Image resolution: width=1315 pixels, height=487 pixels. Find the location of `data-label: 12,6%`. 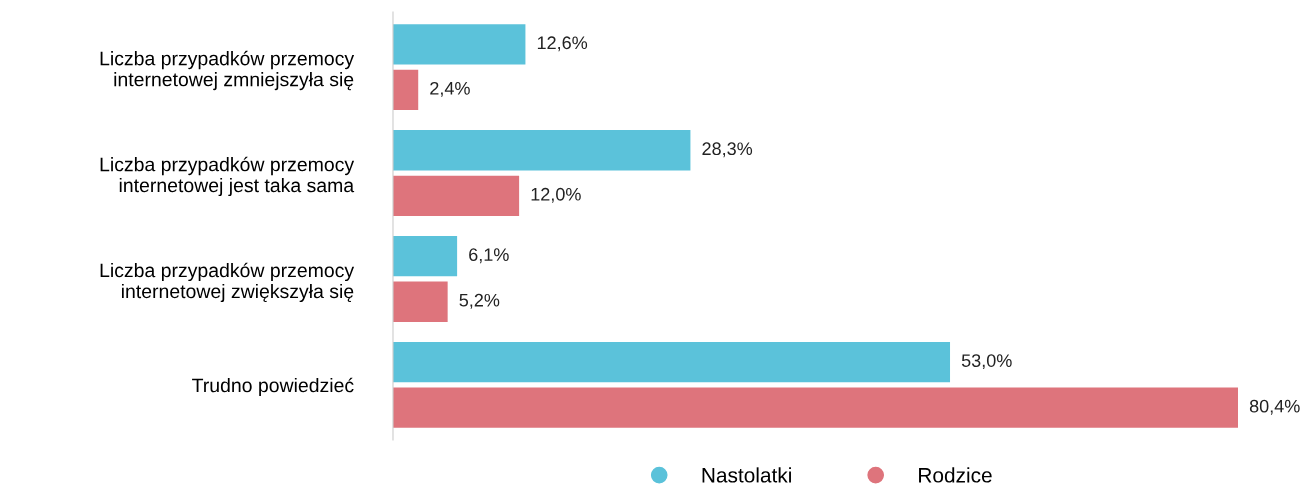

data-label: 12,6% is located at coordinates (562, 44).